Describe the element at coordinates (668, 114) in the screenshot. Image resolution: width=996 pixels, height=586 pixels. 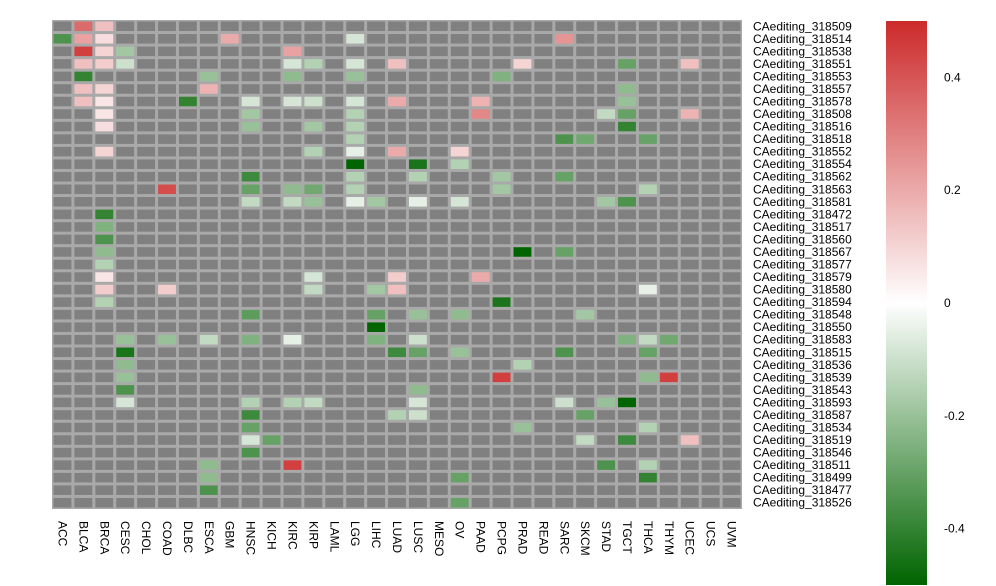
I see `cell-caediting-318508-thym` at that location.